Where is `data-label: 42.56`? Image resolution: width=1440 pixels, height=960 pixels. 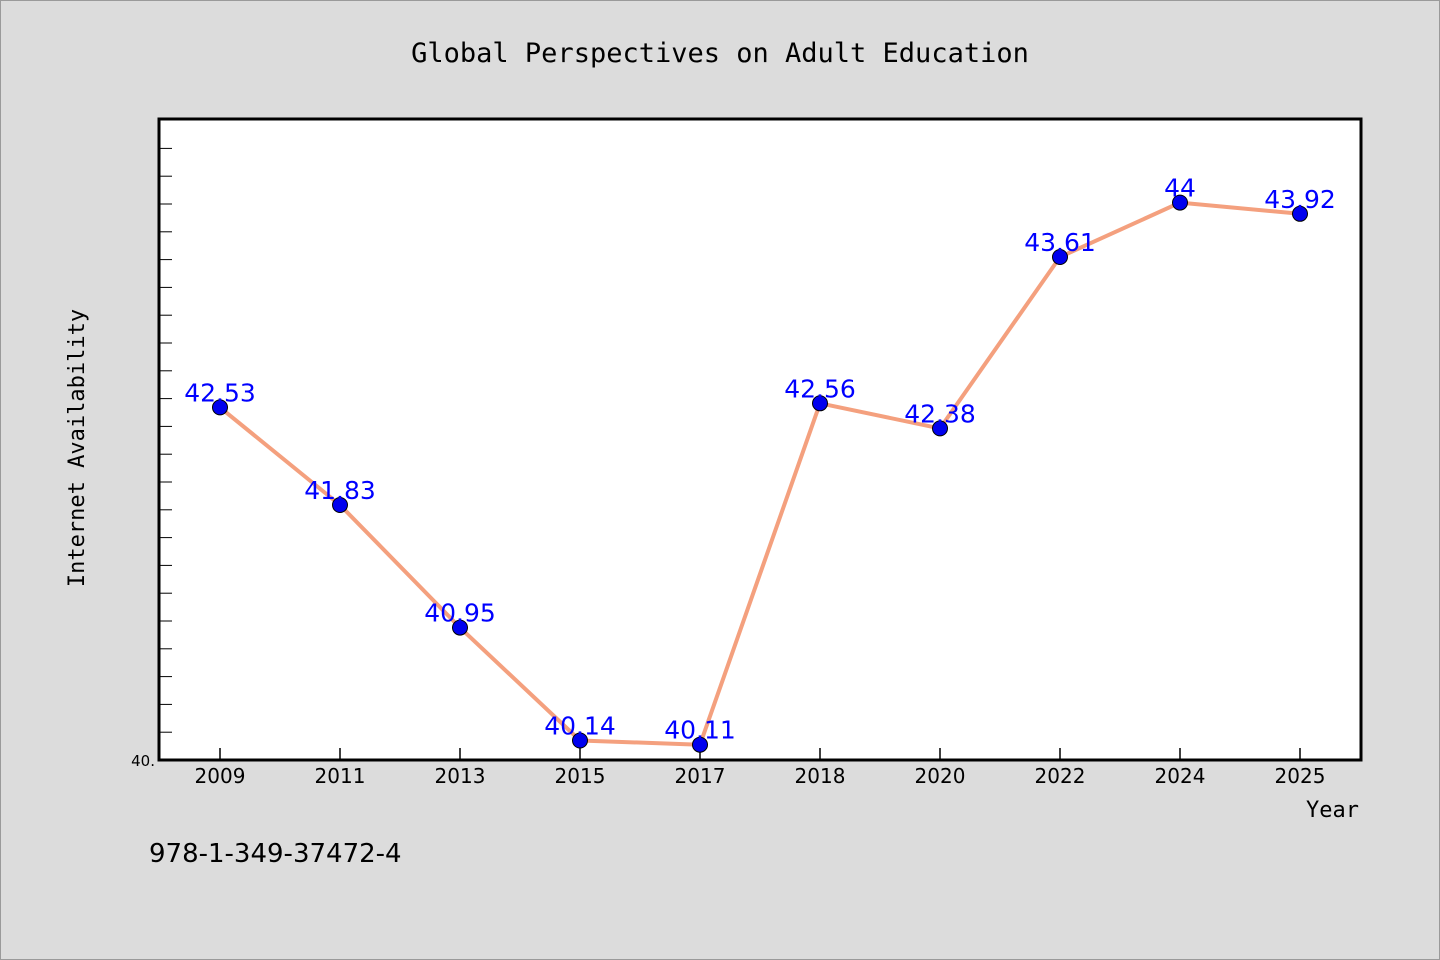
data-label: 42.56 is located at coordinates (820, 388).